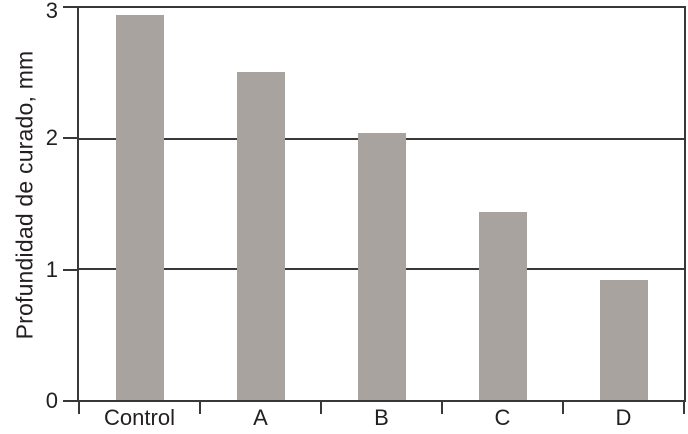 The image size is (688, 434). Describe the element at coordinates (139, 207) in the screenshot. I see `bar-control` at that location.